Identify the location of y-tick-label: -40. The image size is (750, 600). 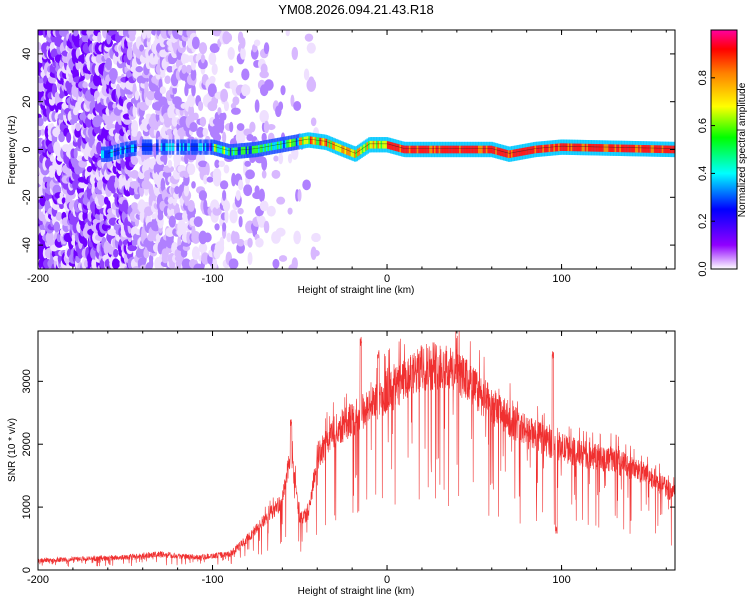
(27, 245).